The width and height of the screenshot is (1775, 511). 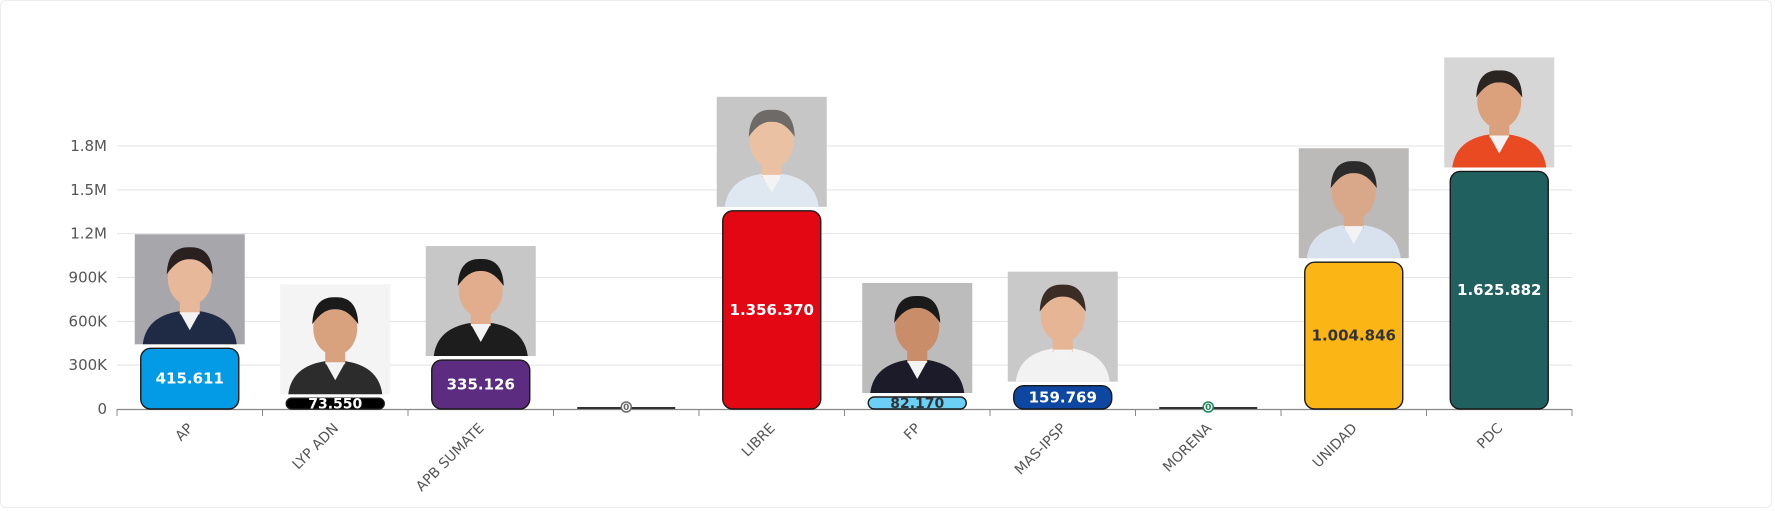 I want to click on bar-value-label: 1.004.846, so click(x=1354, y=336).